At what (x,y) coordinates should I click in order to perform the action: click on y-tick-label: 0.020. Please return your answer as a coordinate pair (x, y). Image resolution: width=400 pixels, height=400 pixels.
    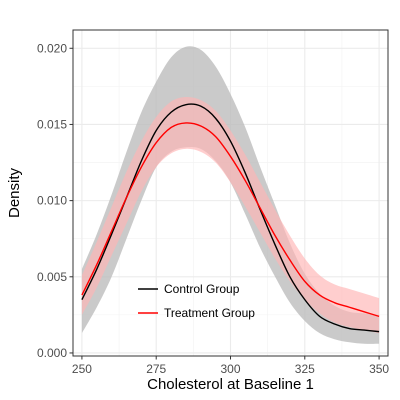
    Looking at the image, I should click on (52, 48).